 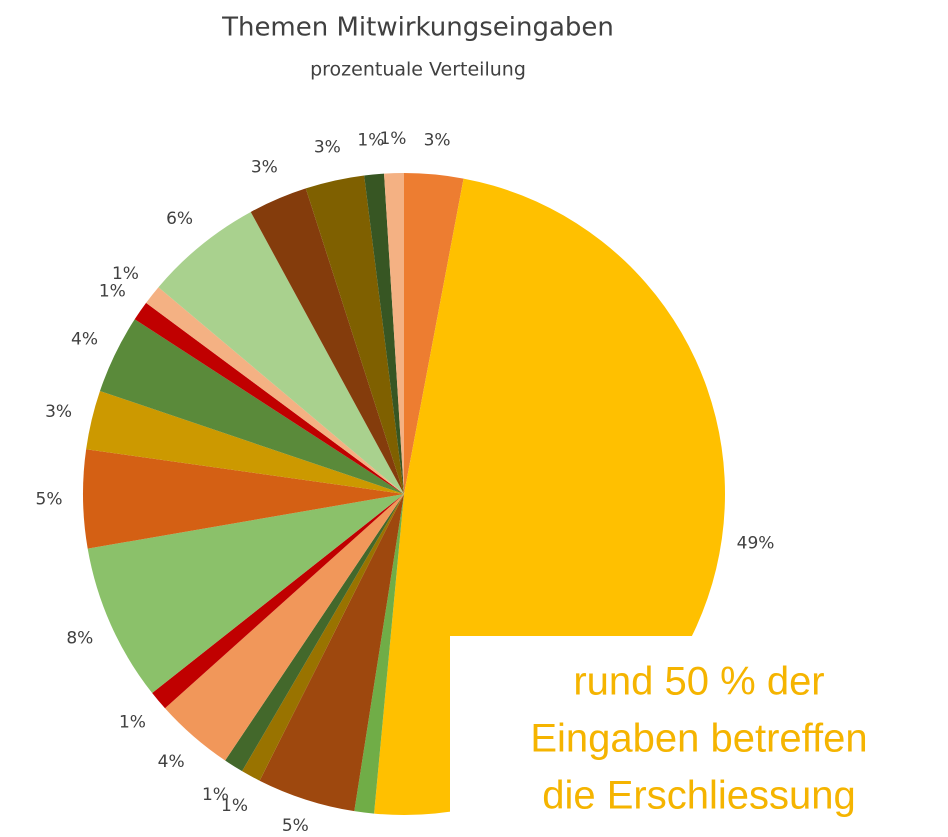 What do you see at coordinates (698, 682) in the screenshot?
I see `annotation-line: rund 50 % der` at bounding box center [698, 682].